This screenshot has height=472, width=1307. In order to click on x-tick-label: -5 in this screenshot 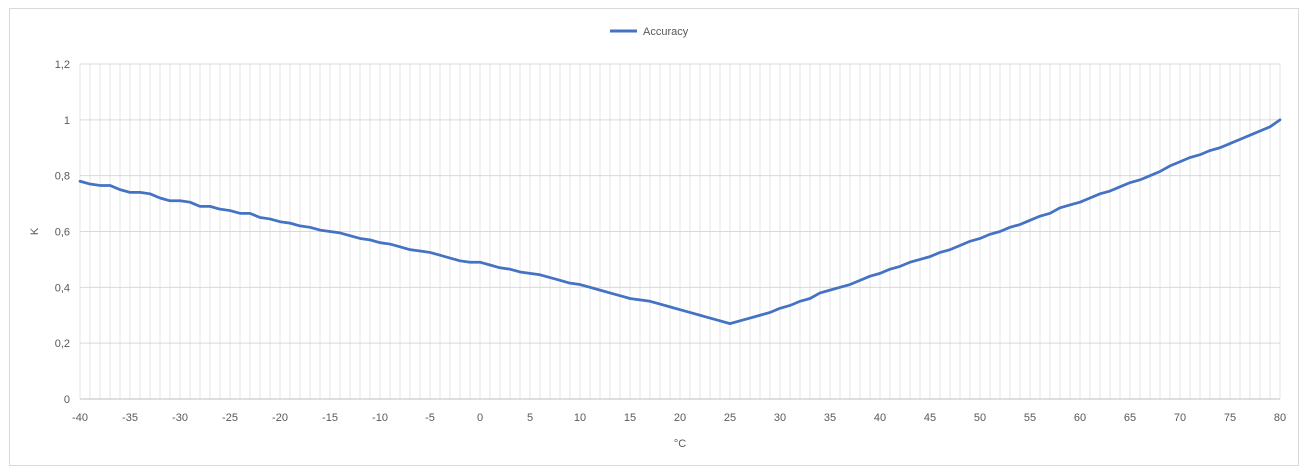, I will do `click(430, 418)`.